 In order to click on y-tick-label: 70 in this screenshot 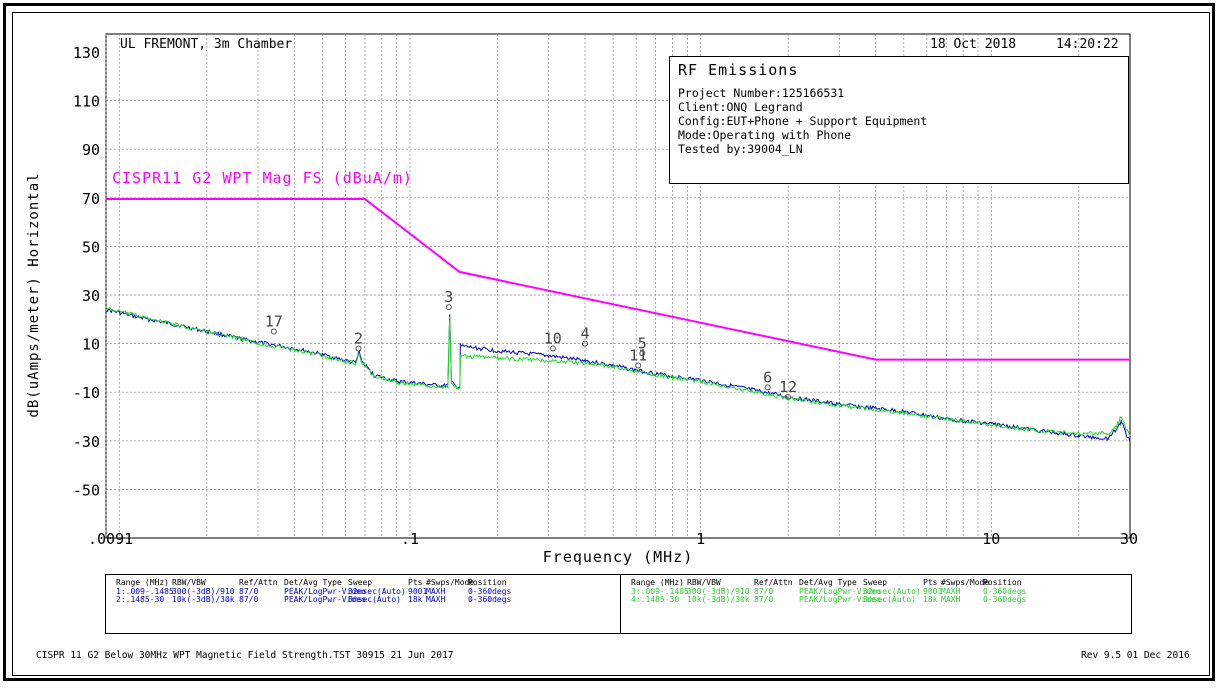, I will do `click(91, 199)`.